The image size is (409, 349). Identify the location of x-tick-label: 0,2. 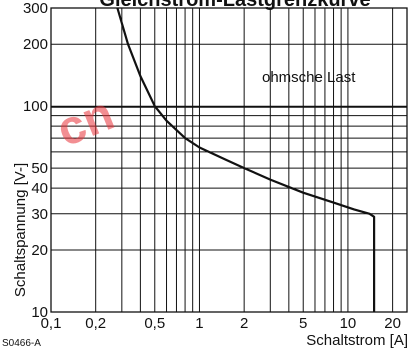
(95, 323).